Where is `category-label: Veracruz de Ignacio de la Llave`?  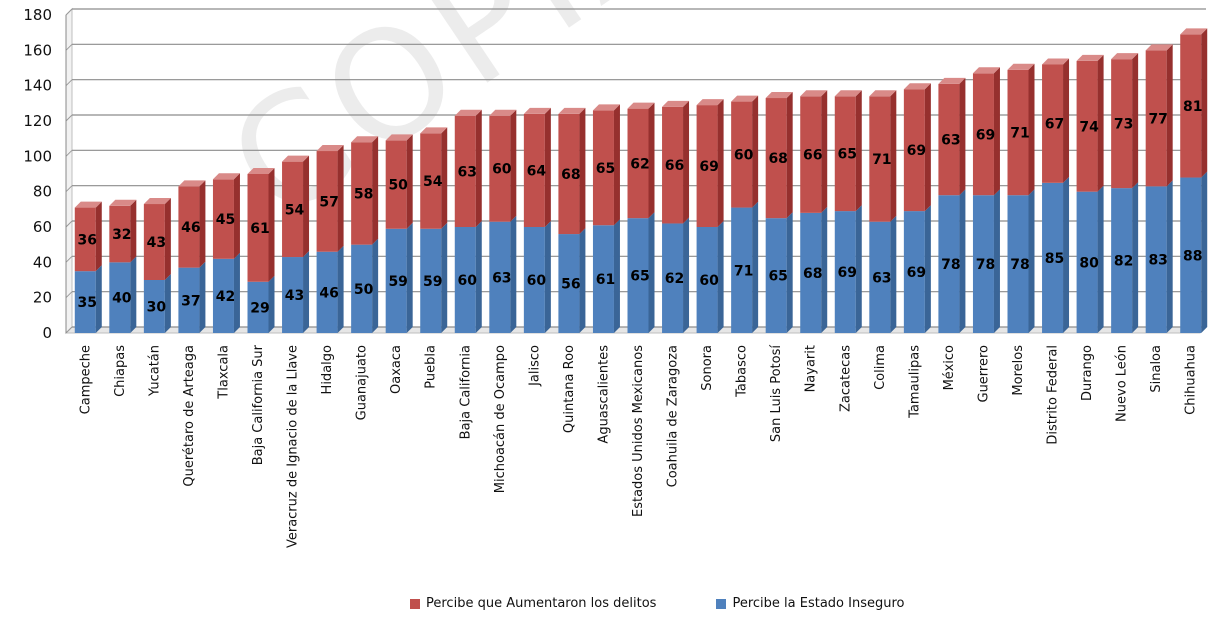 category-label: Veracruz de Ignacio de la Llave is located at coordinates (293, 446).